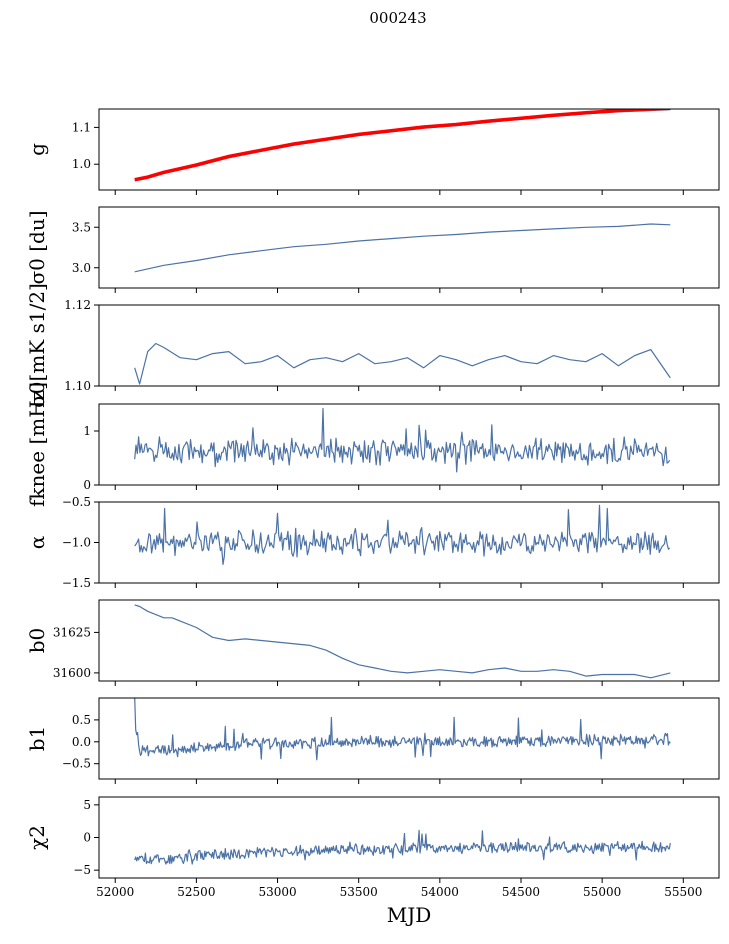 Image resolution: width=729 pixels, height=944 pixels. Describe the element at coordinates (409, 915) in the screenshot. I see `x-axis-label: MJD` at that location.